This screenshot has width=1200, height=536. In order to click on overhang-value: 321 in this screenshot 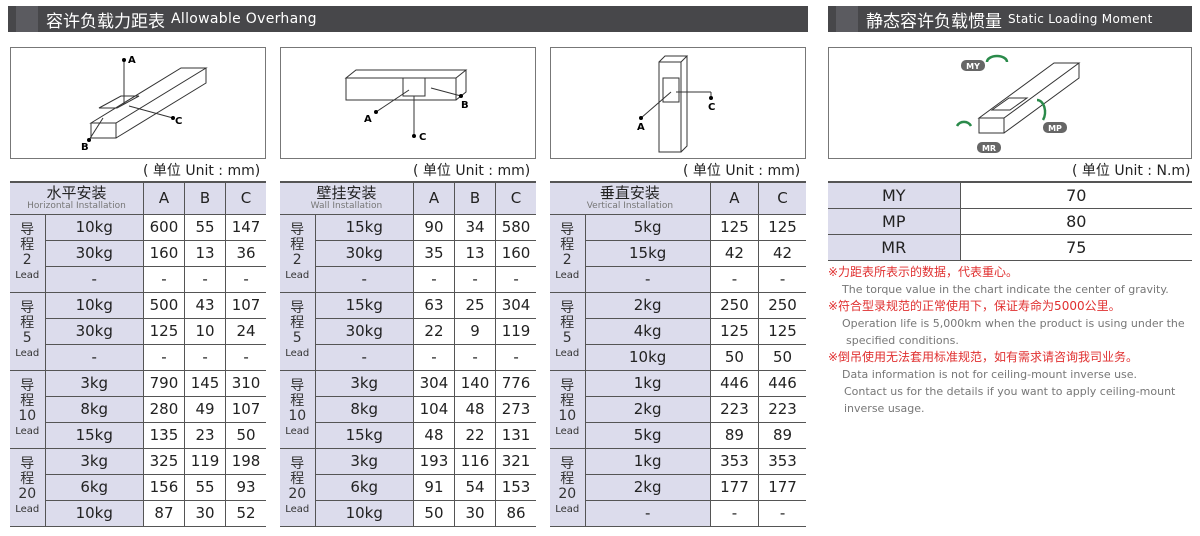, I will do `click(515, 461)`.